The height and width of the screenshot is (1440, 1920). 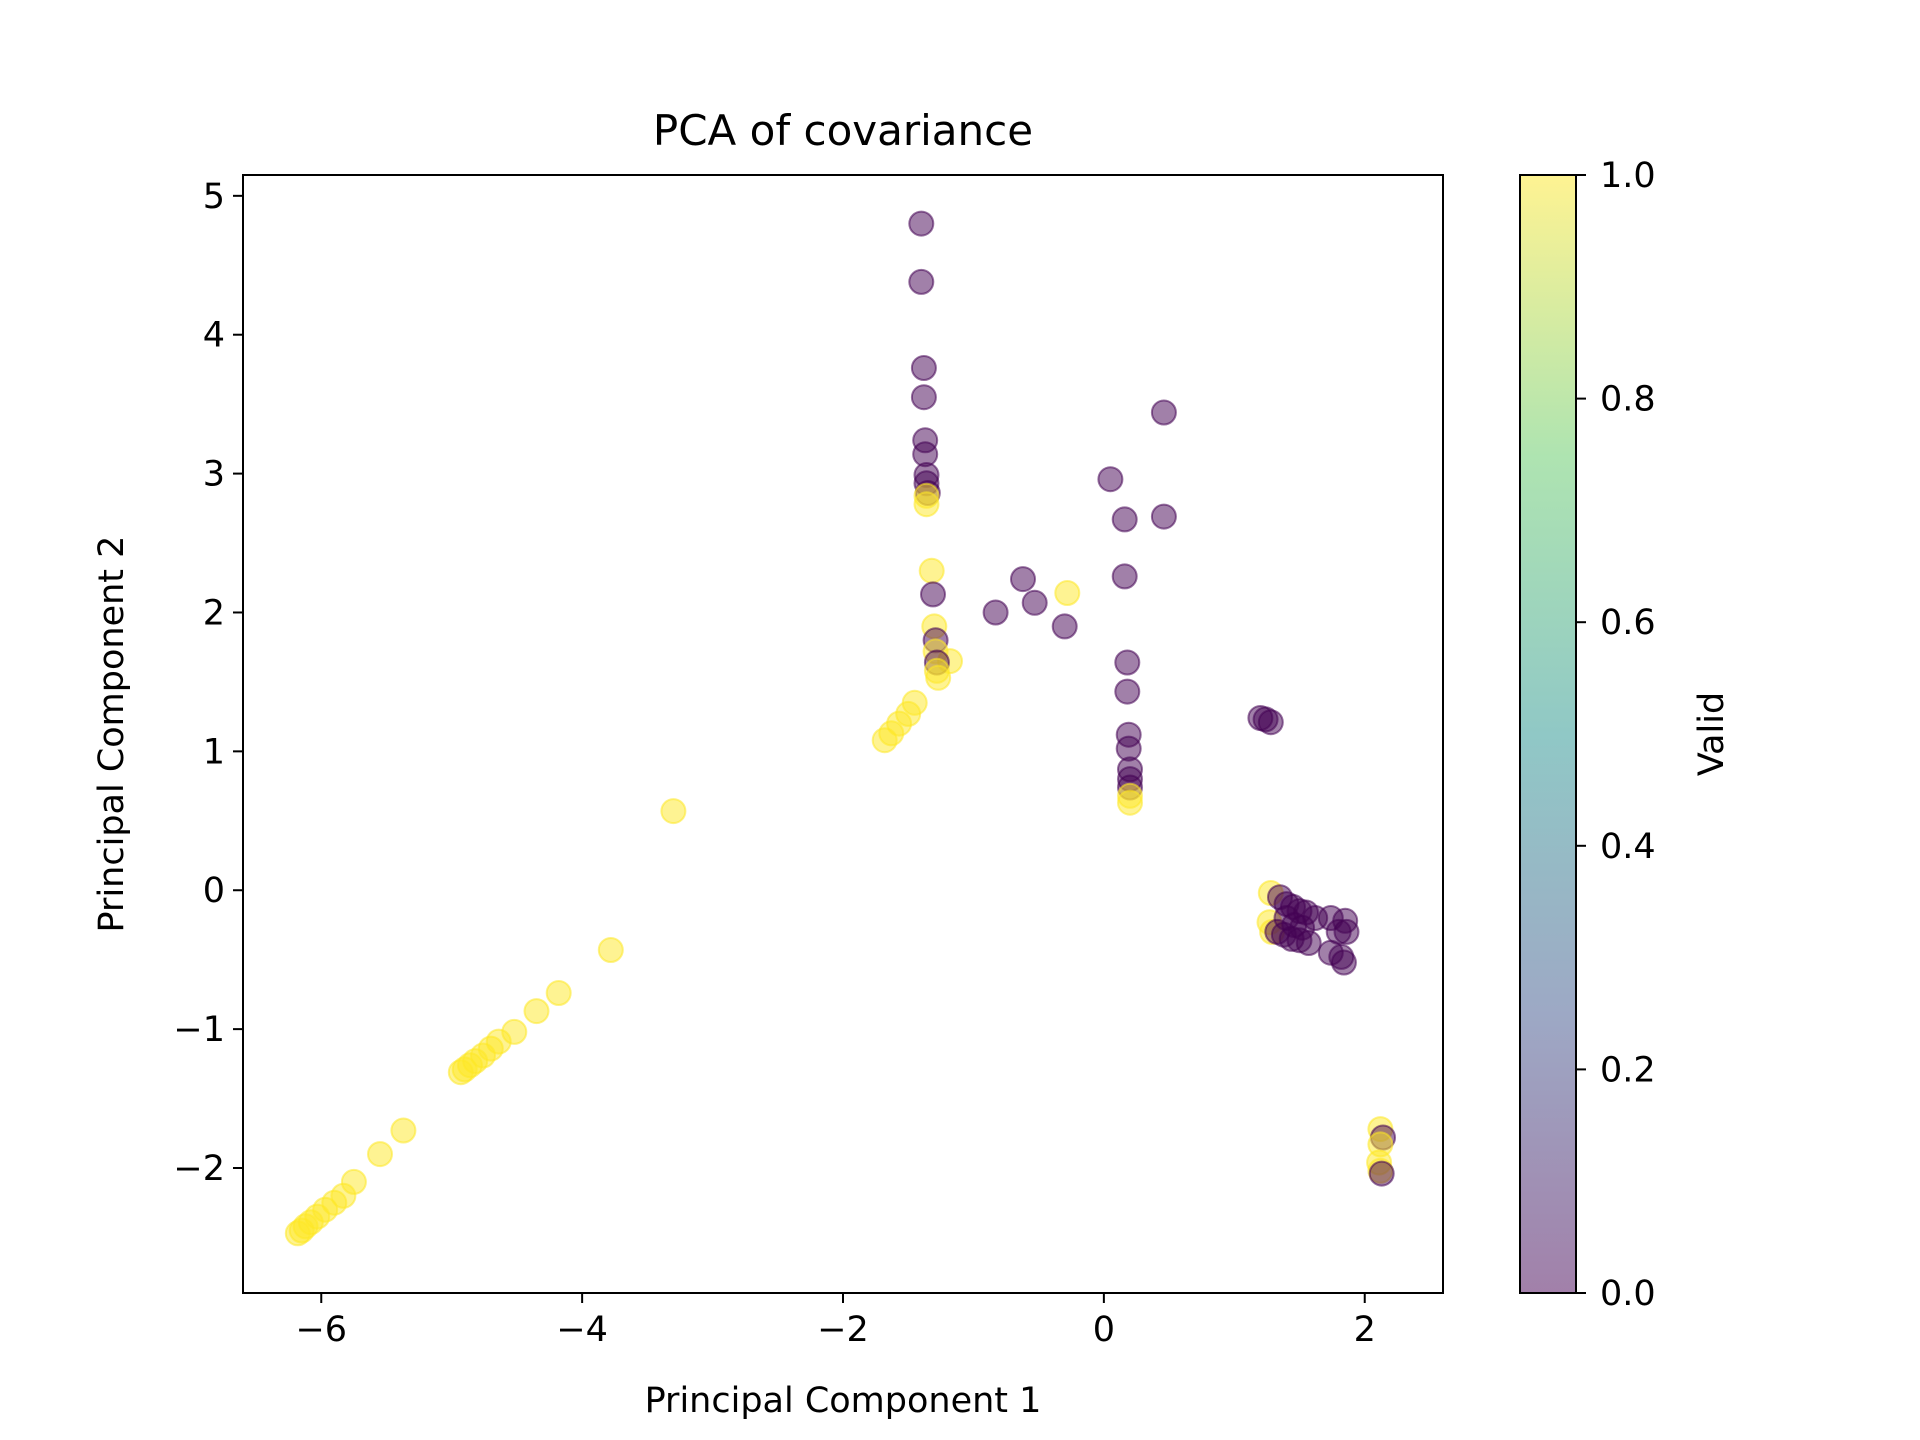 What do you see at coordinates (1628, 176) in the screenshot?
I see `colorbar-tick-label: 1.0` at bounding box center [1628, 176].